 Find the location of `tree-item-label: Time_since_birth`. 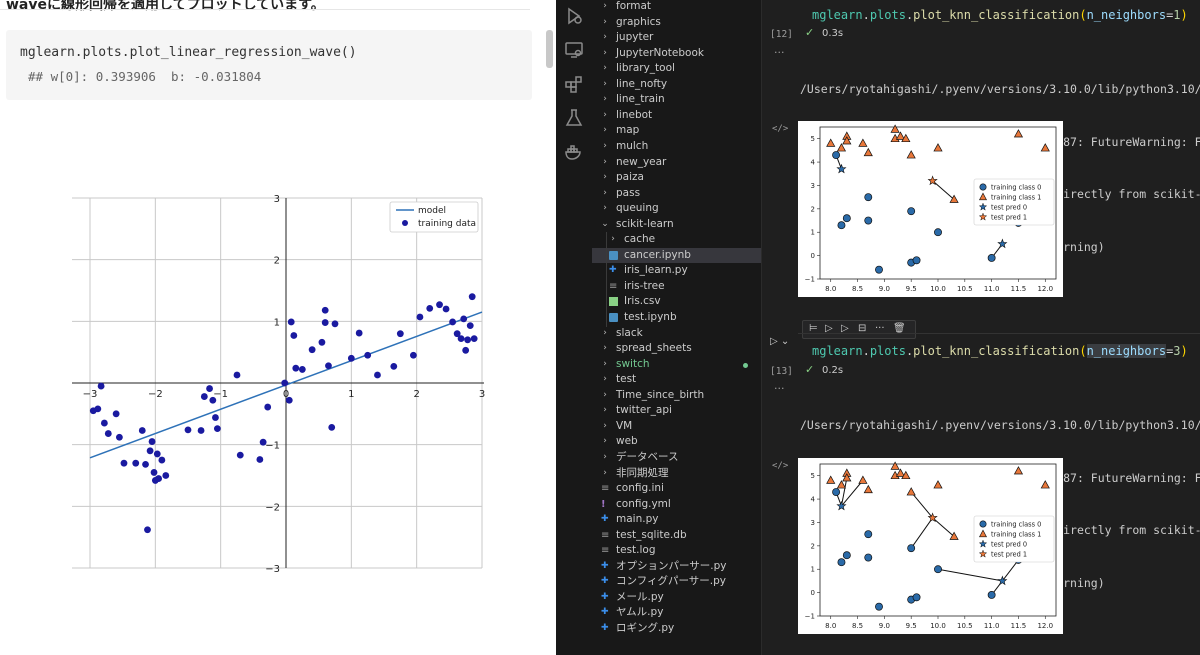

tree-item-label: Time_since_birth is located at coordinates (660, 394).